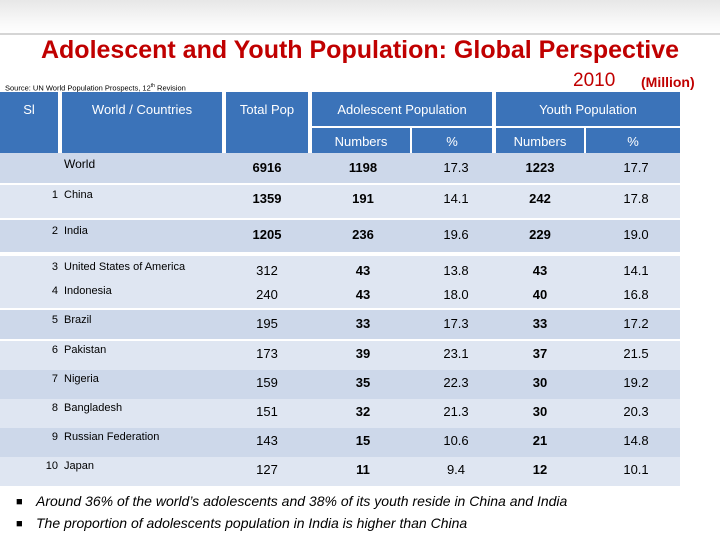 This screenshot has height=540, width=720. What do you see at coordinates (340, 201) in the screenshot?
I see `band-china` at bounding box center [340, 201].